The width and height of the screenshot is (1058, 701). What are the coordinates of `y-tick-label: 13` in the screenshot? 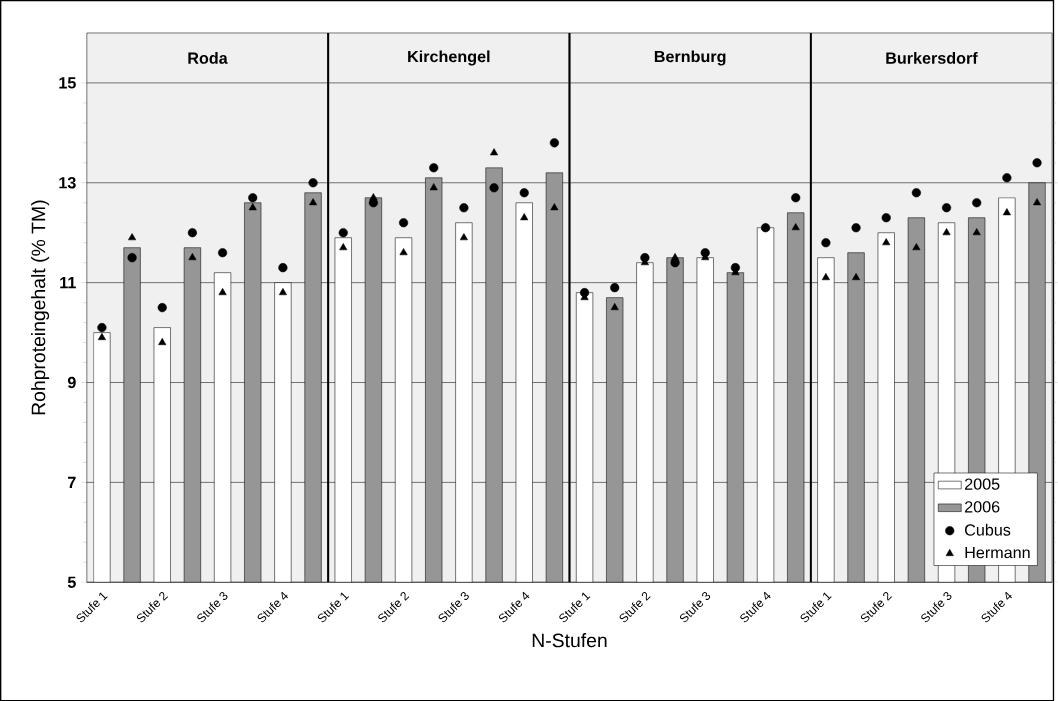 It's located at (67, 182).